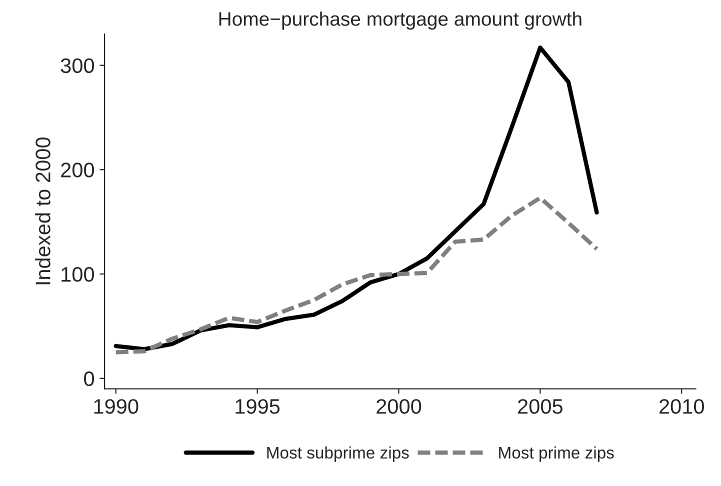 The width and height of the screenshot is (721, 486). What do you see at coordinates (682, 406) in the screenshot?
I see `x-tick-label: 2010` at bounding box center [682, 406].